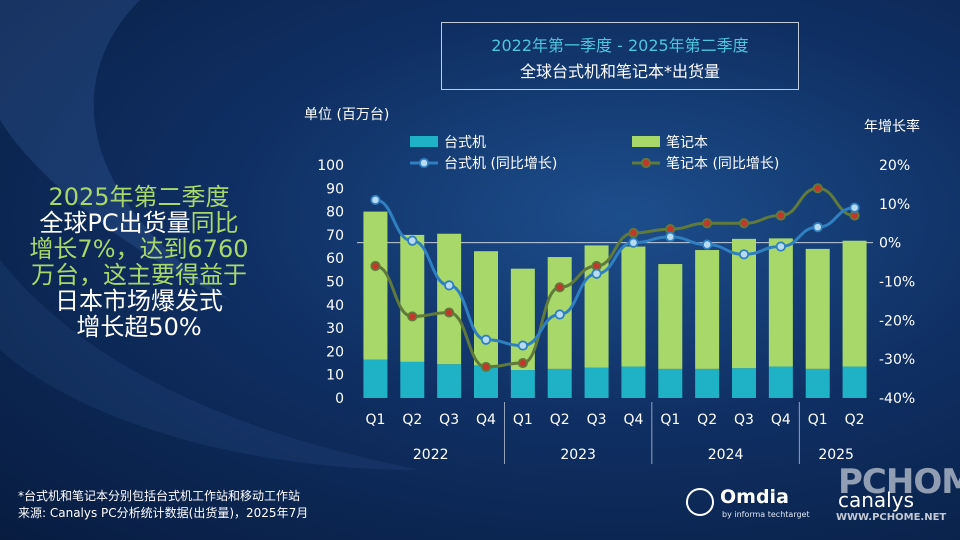 This screenshot has width=960, height=540. What do you see at coordinates (891, 517) in the screenshot?
I see `pchome-watermark-url: WWW.PCHOME.NET` at bounding box center [891, 517].